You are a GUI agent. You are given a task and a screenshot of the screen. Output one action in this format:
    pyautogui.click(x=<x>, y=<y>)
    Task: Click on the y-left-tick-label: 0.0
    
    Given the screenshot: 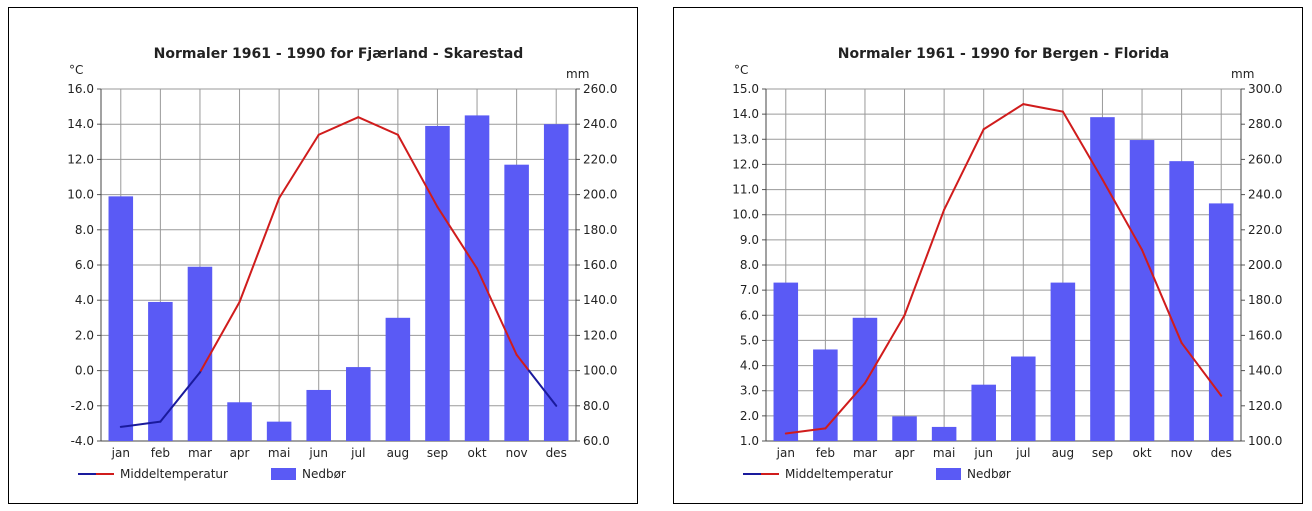 What is the action you would take?
    pyautogui.click(x=84, y=371)
    